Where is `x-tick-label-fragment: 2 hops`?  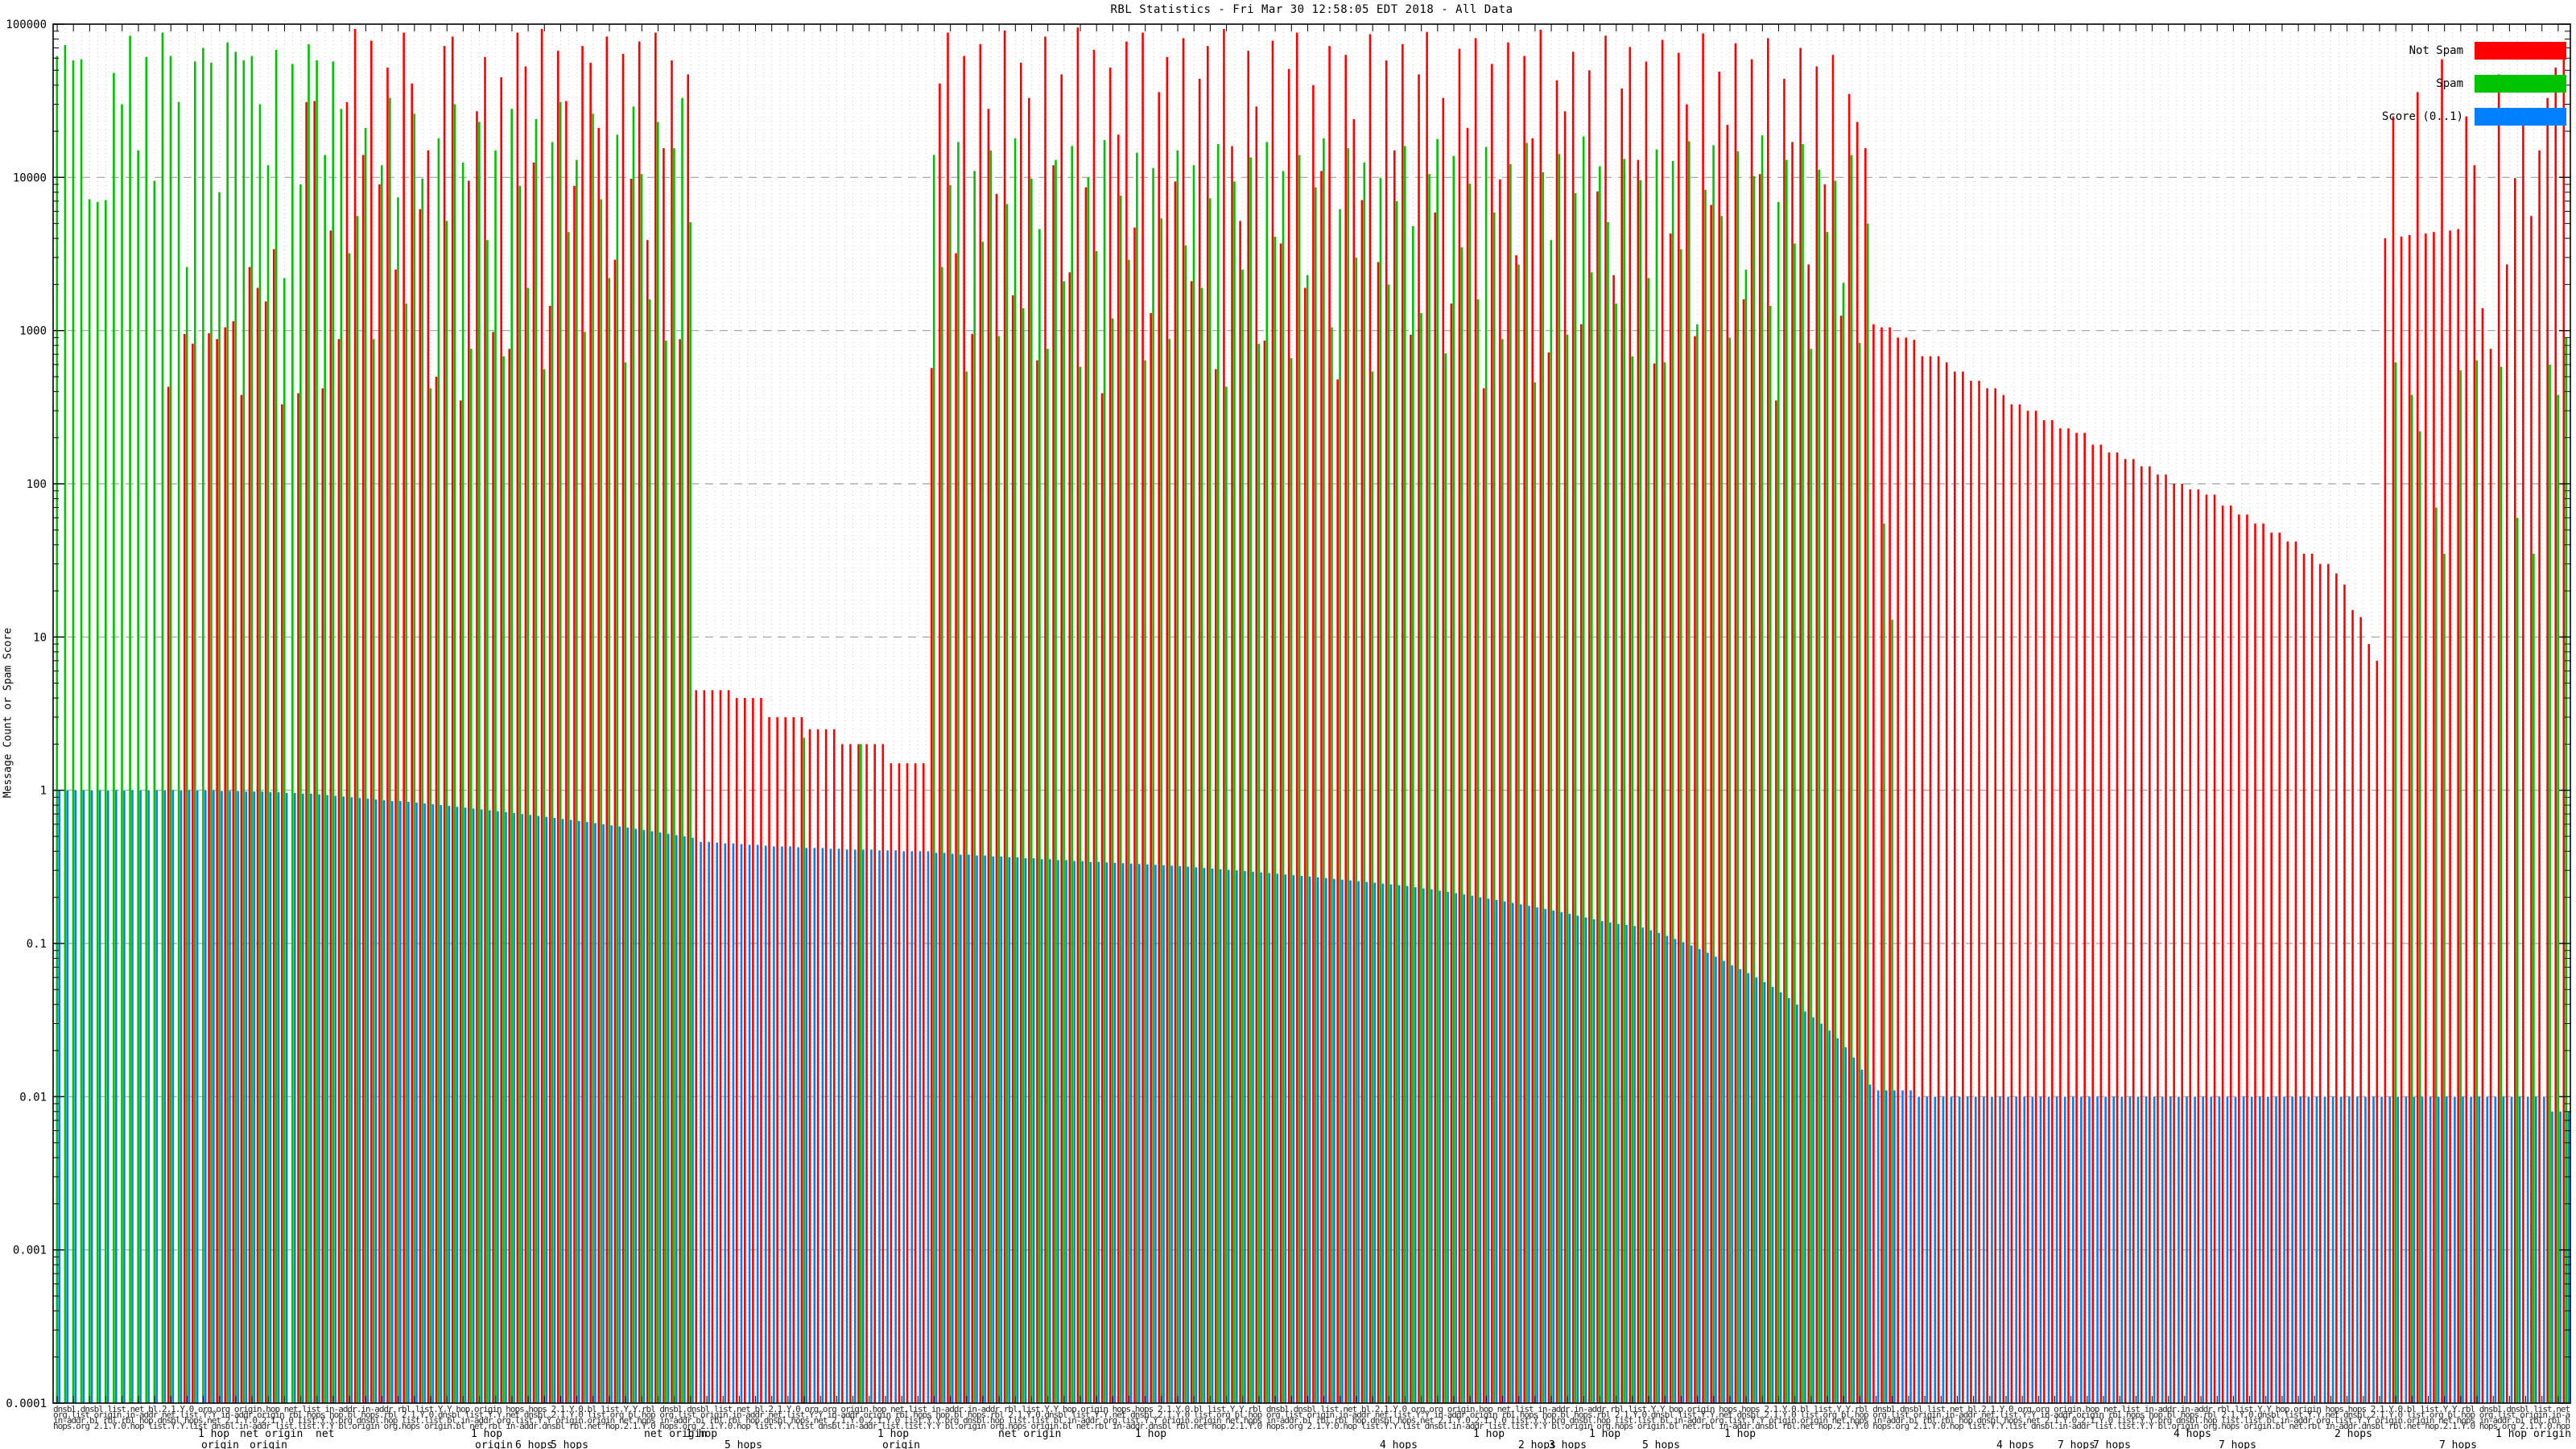 x-tick-label-fragment: 2 hops is located at coordinates (2353, 1434).